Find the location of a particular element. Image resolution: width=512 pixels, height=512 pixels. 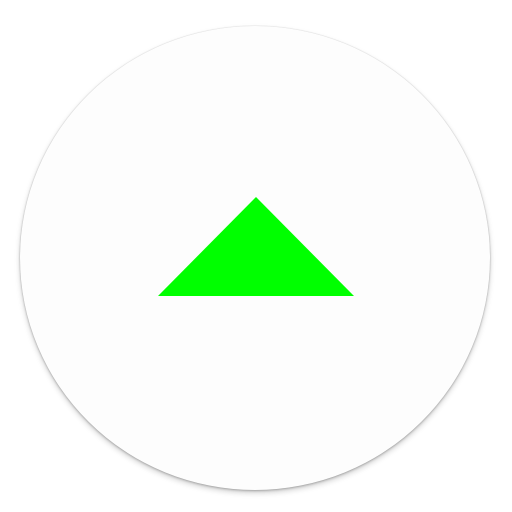

triangle-shape is located at coordinates (256, 246).